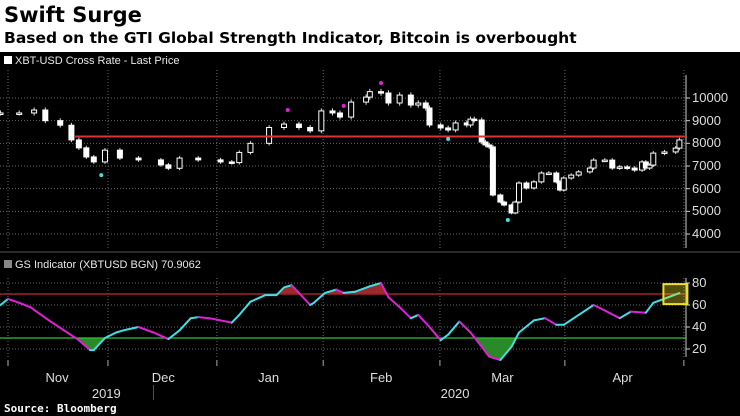 The width and height of the screenshot is (740, 416). Describe the element at coordinates (108, 265) in the screenshot. I see `gs-legend-label: GS Indicator (XBTUSD BGN) 70.9062` at that location.